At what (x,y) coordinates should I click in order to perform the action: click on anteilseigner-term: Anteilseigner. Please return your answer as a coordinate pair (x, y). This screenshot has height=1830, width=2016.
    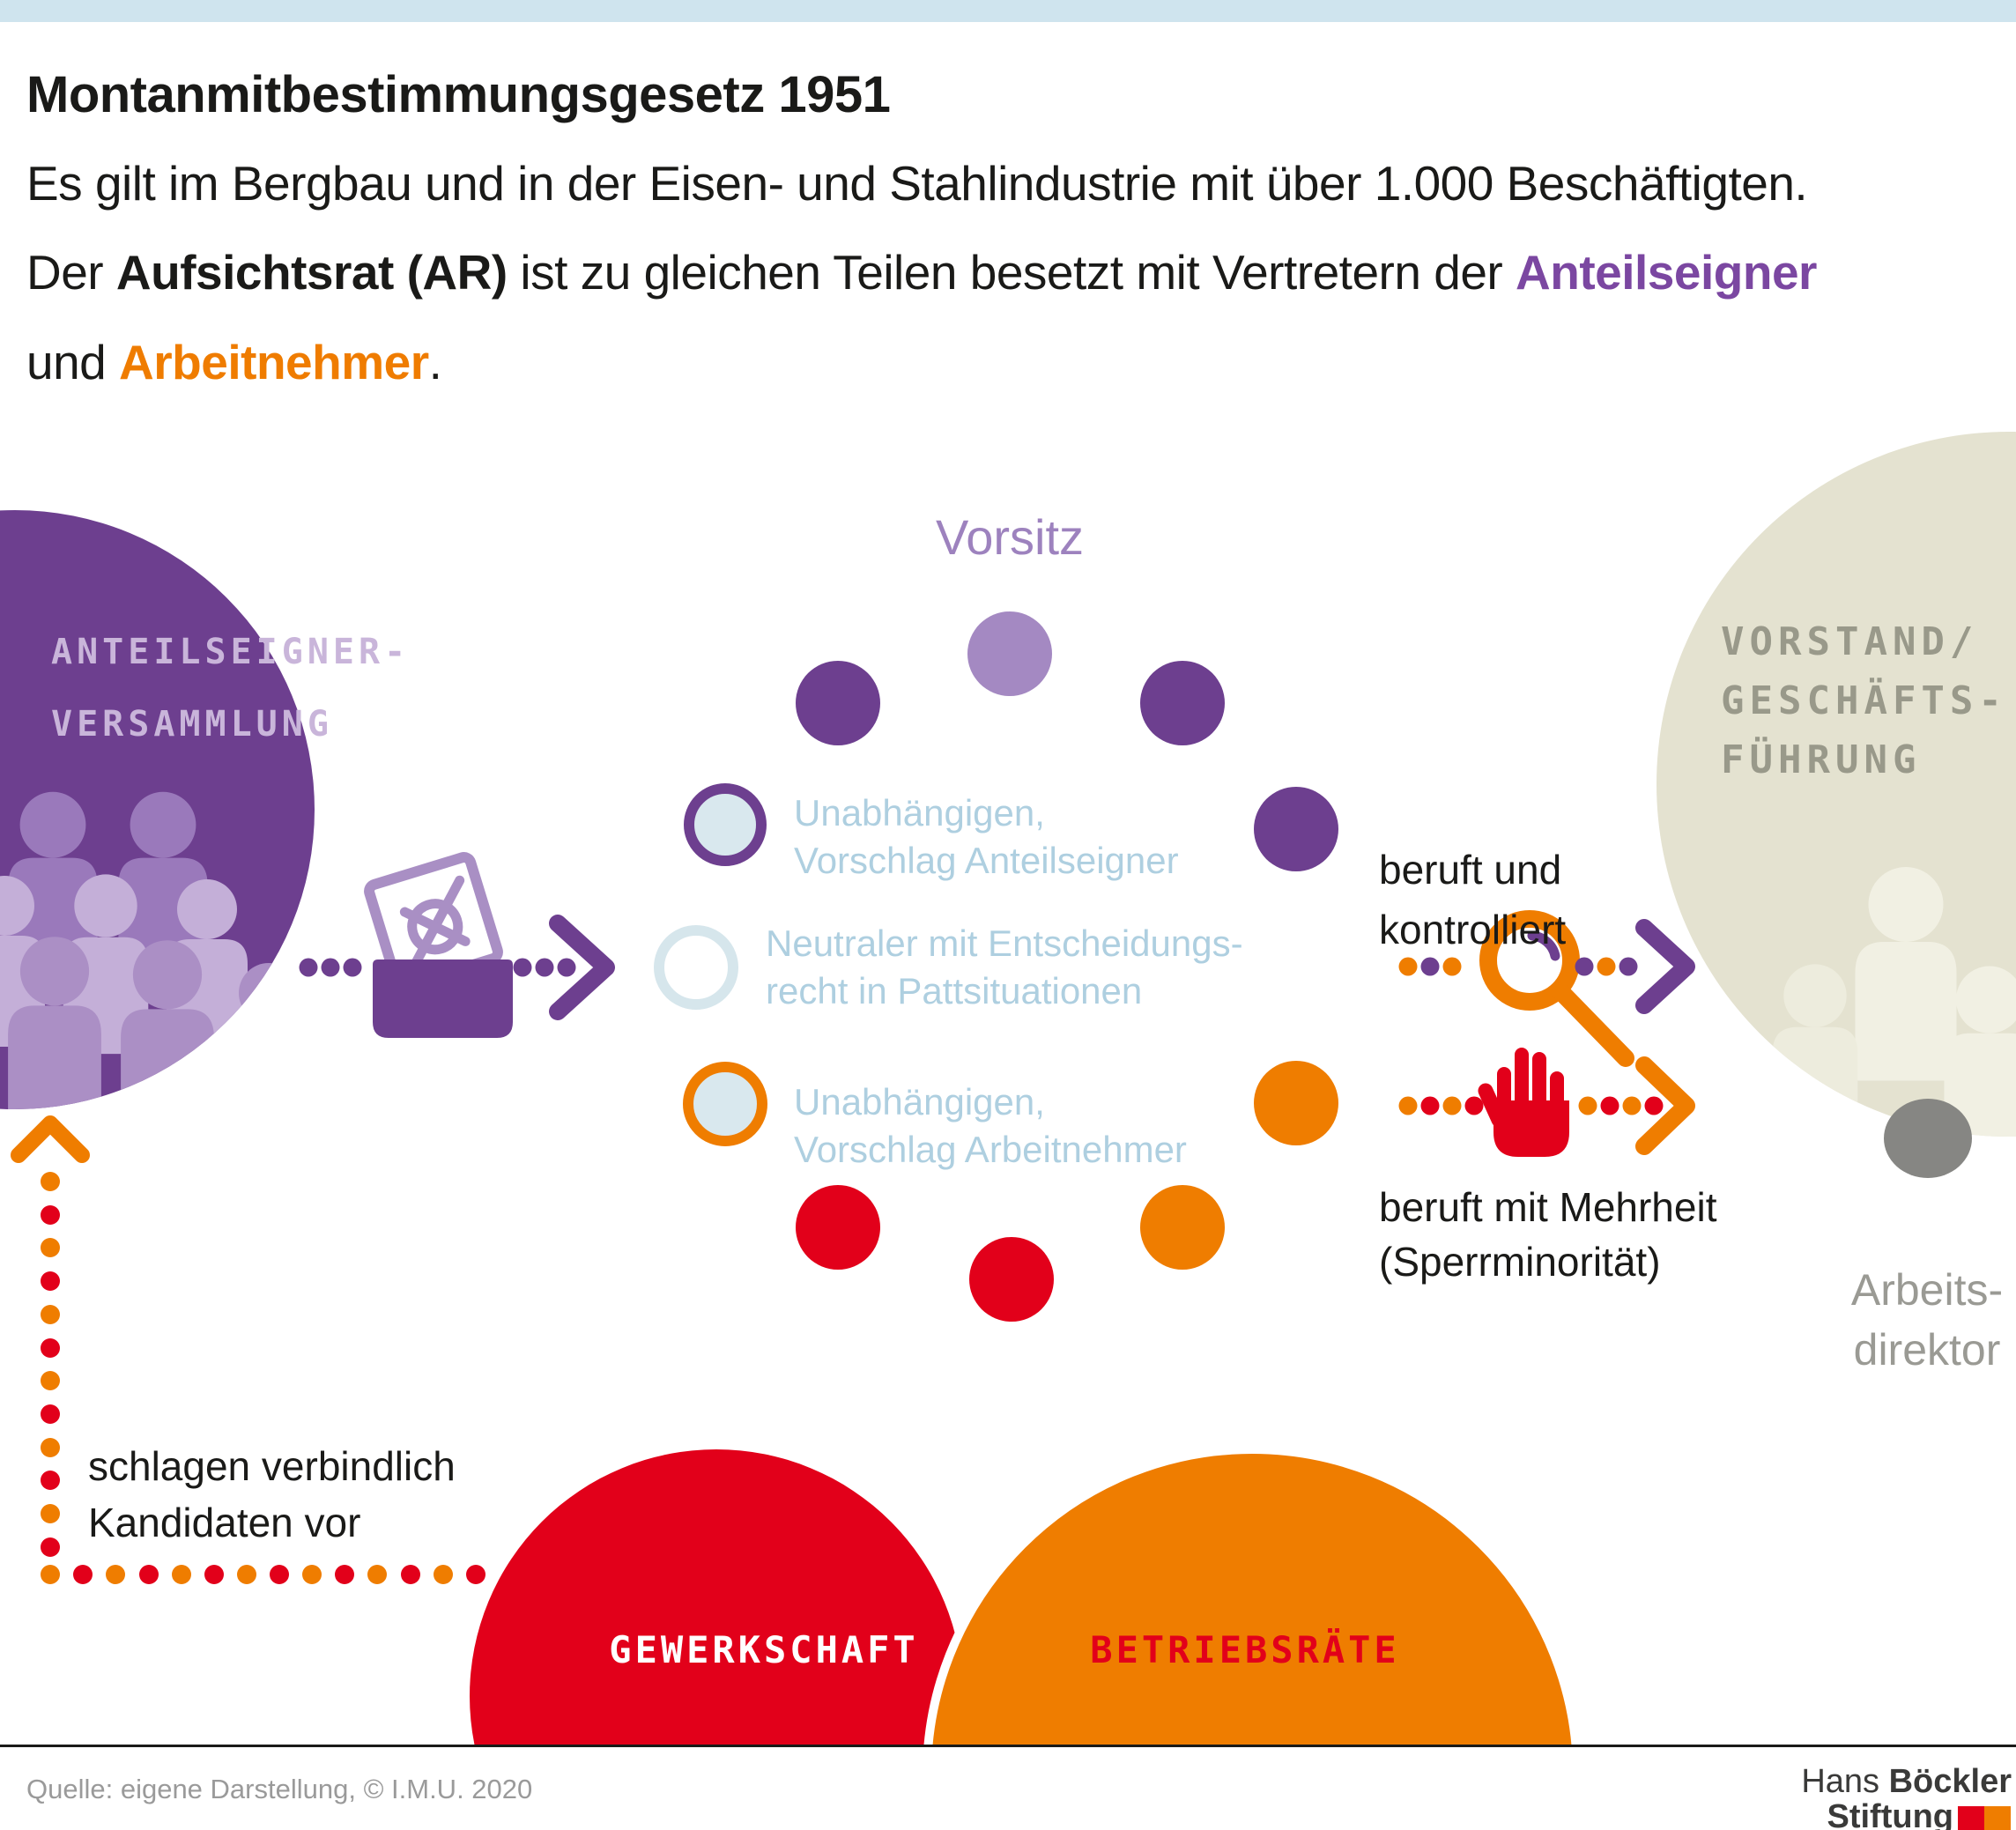
    Looking at the image, I should click on (1666, 272).